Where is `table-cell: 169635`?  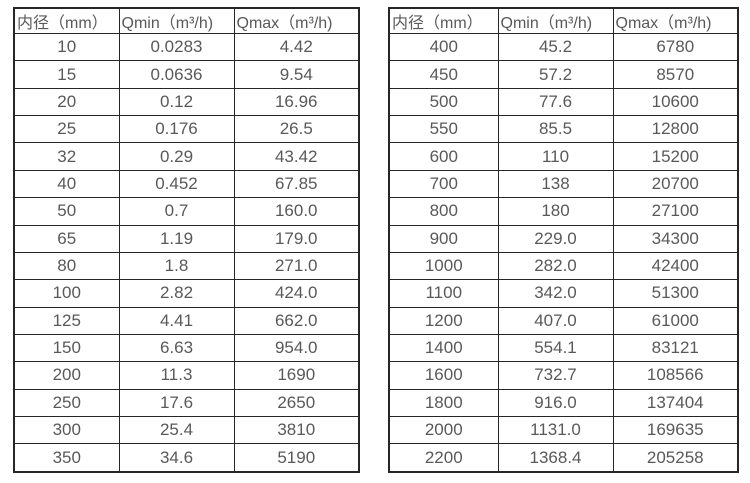 table-cell: 169635 is located at coordinates (675, 430).